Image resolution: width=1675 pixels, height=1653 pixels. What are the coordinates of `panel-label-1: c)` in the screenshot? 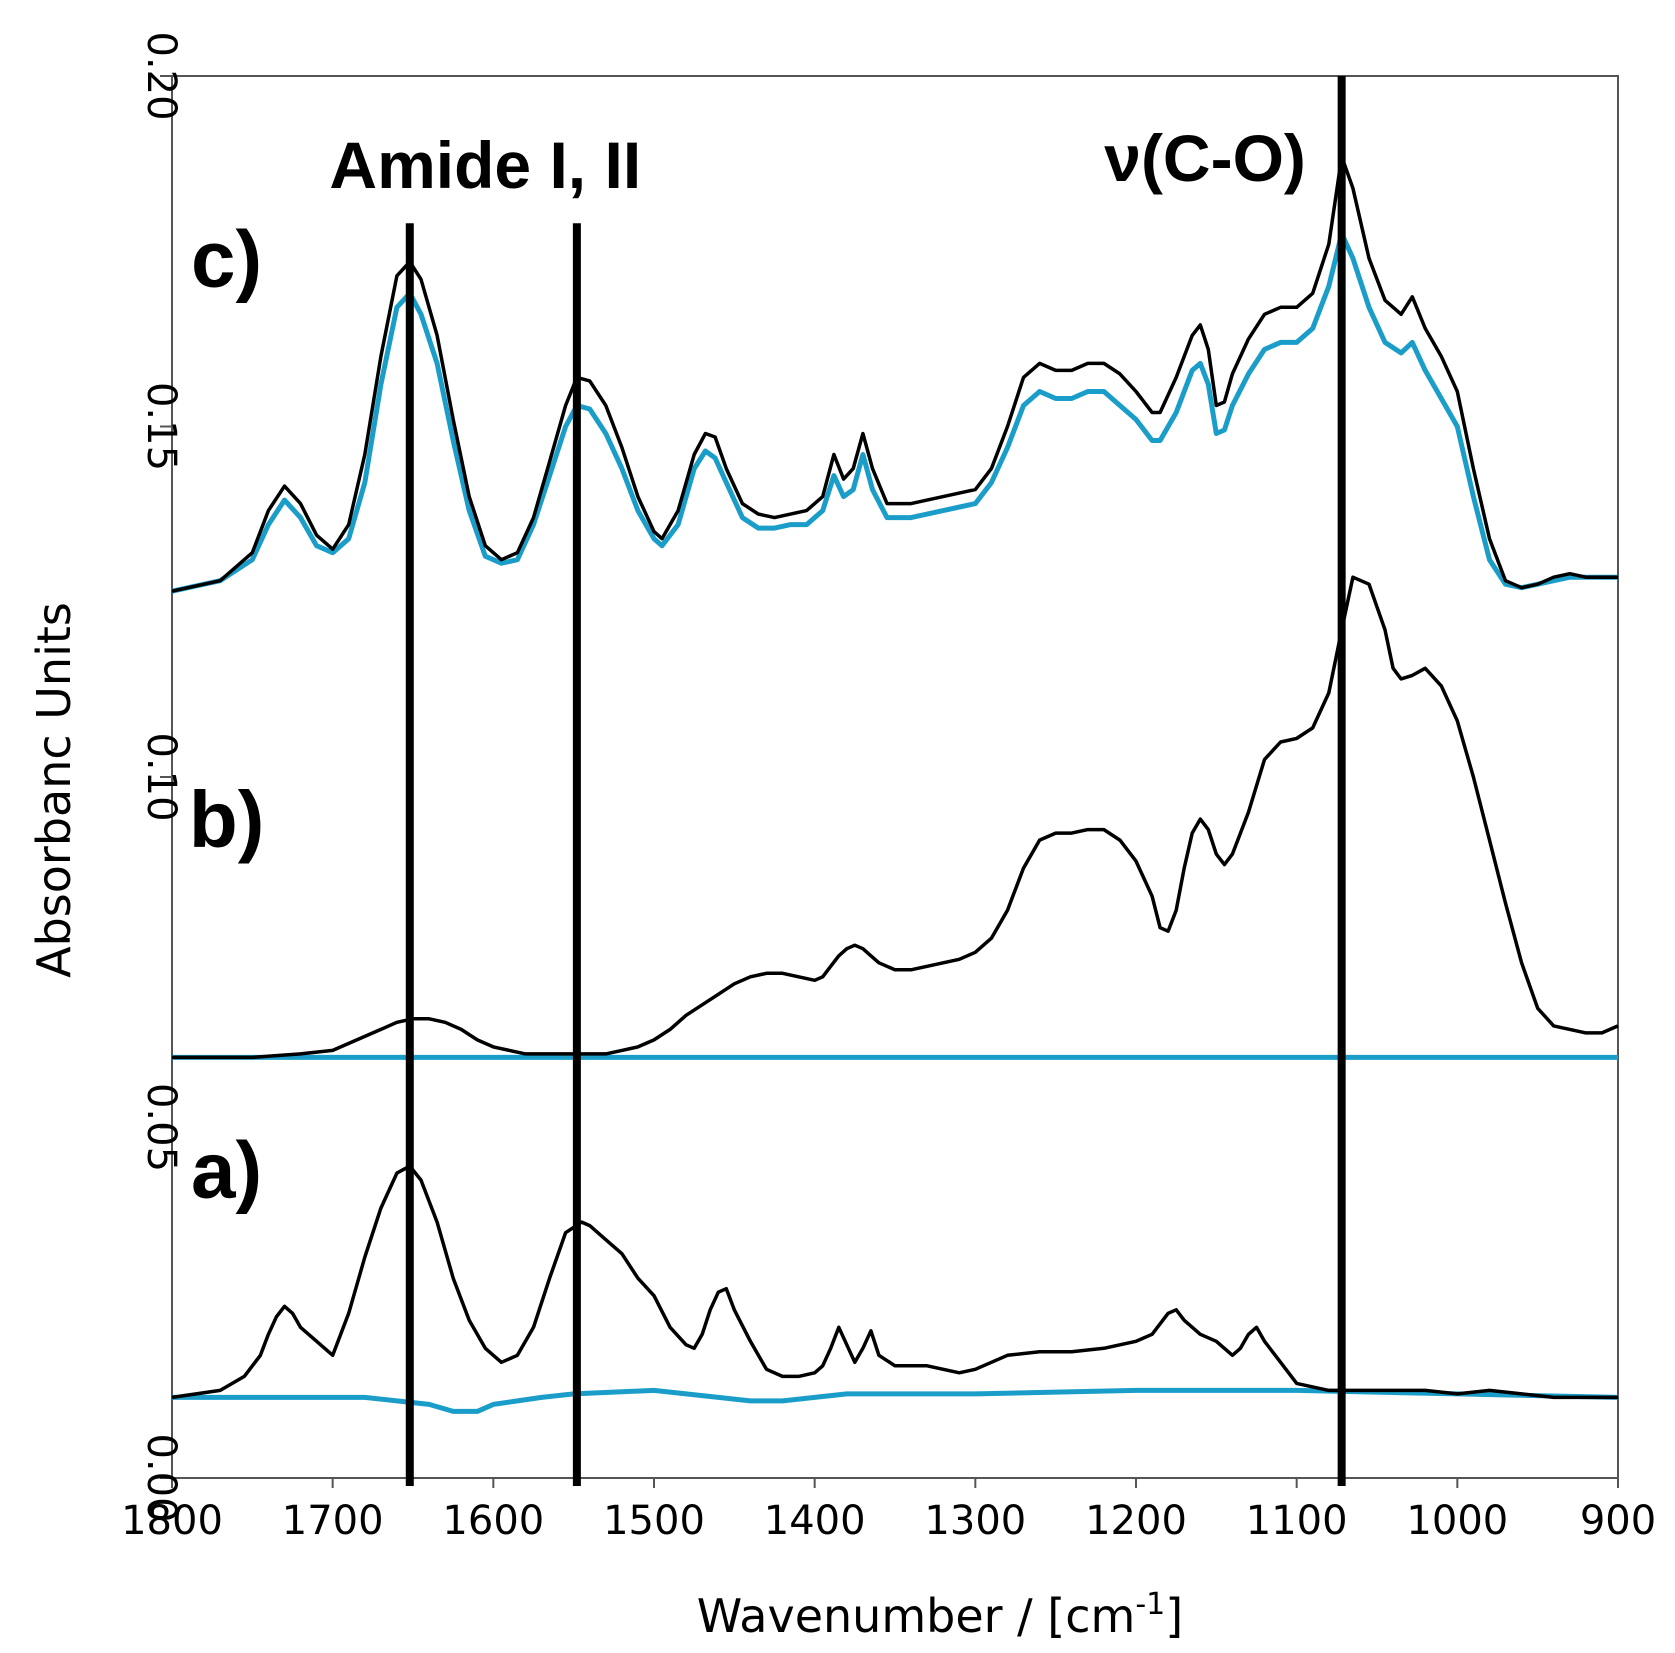 It's located at (226, 258).